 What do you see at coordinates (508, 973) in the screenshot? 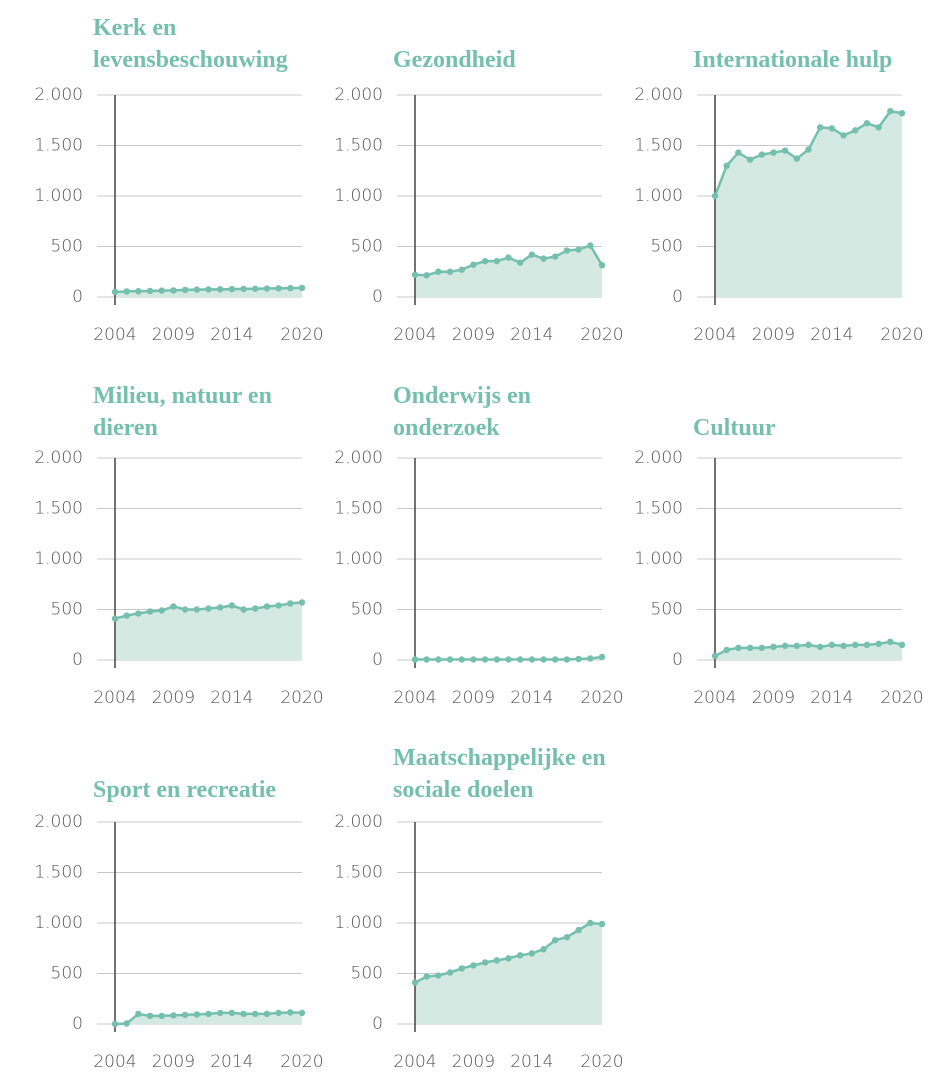
I see `area` at bounding box center [508, 973].